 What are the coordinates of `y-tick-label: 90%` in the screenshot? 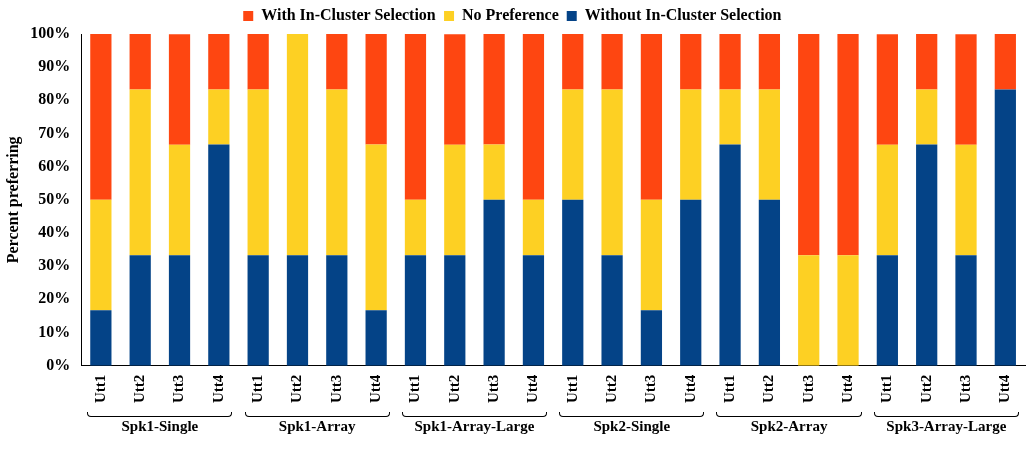 It's located at (54, 66).